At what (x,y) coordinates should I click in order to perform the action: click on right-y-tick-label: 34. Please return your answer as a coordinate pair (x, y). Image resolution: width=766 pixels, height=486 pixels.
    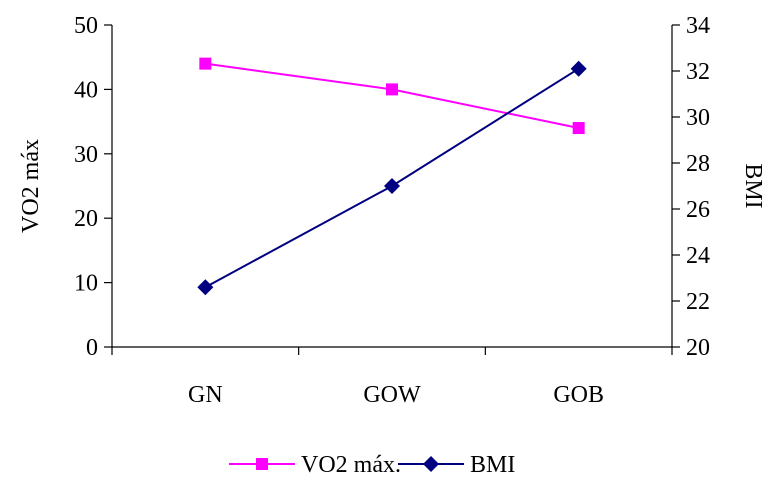
    Looking at the image, I should click on (698, 26).